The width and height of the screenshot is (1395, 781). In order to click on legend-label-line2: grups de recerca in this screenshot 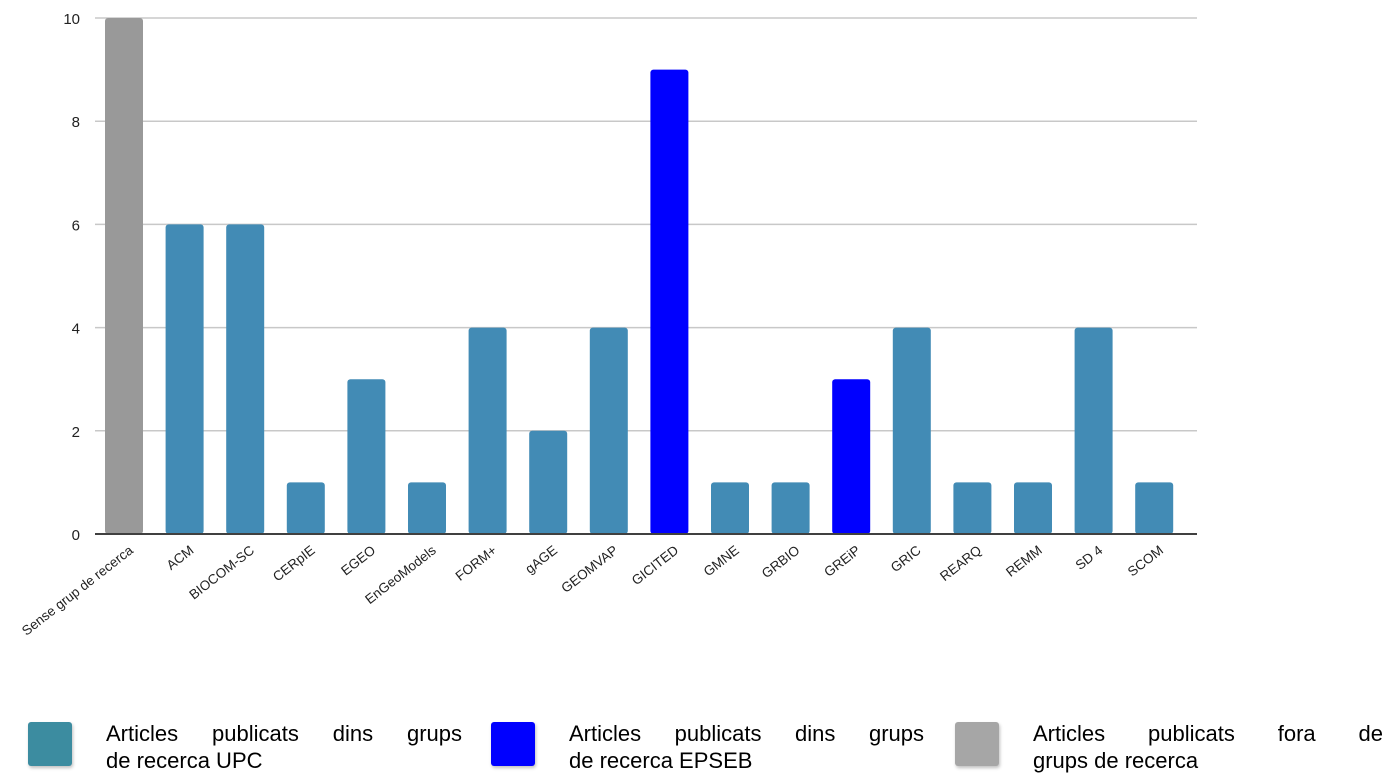, I will do `click(1116, 760)`.